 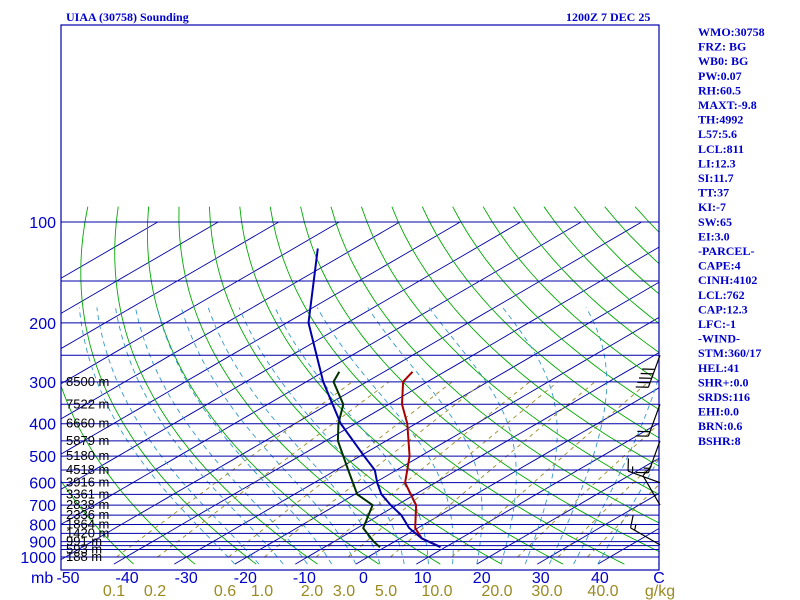 I want to click on index-item: CAP:12.3, so click(x=723, y=309).